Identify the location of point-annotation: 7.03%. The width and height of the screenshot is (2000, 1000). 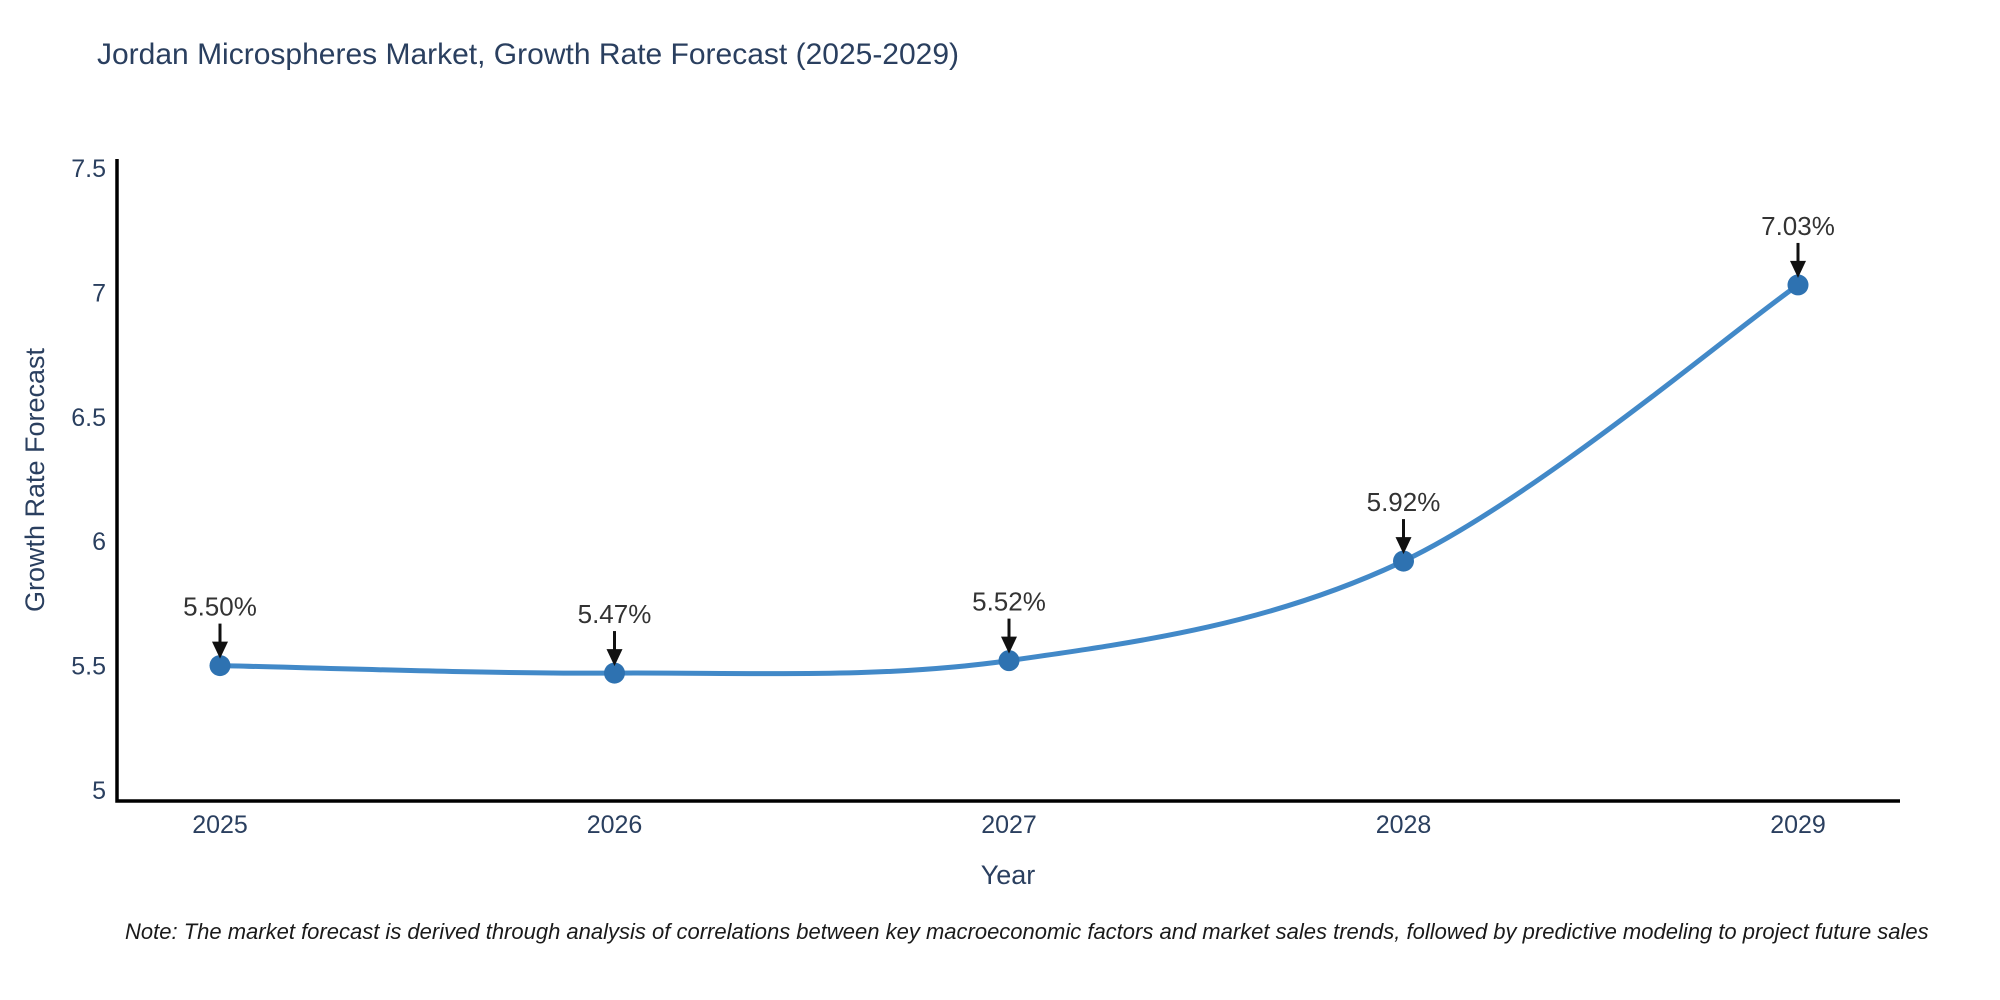
(1798, 244).